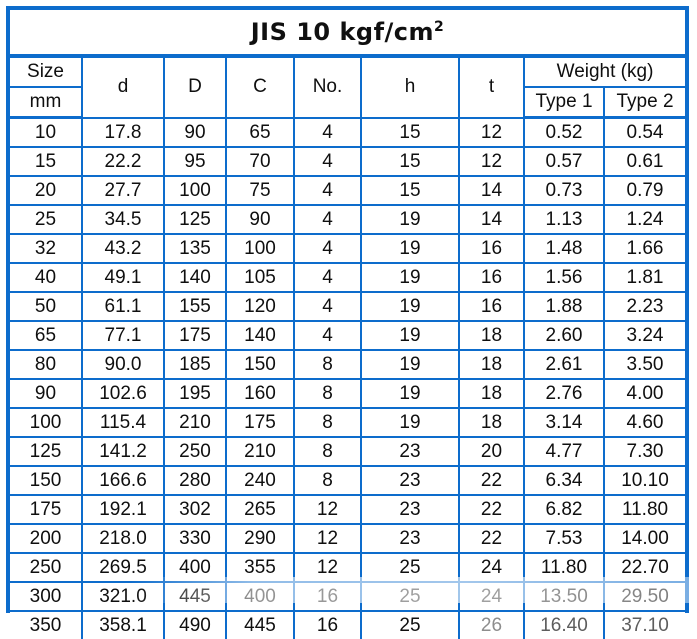 The image size is (697, 639). I want to click on cell-C: 175, so click(260, 422).